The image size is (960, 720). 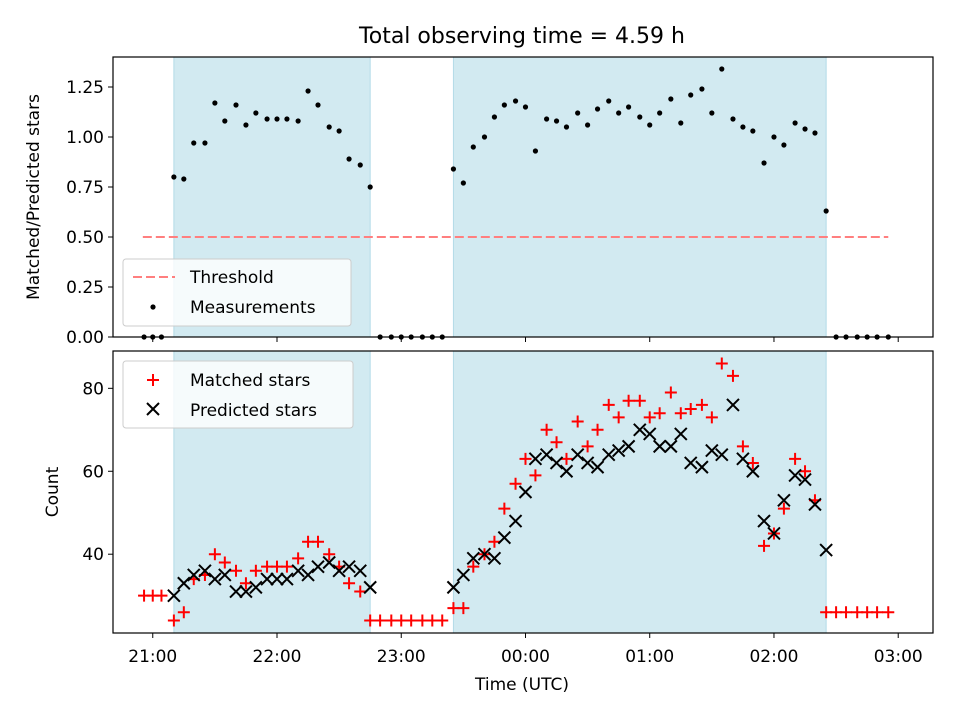 I want to click on x-axis-label: Time (UTC), so click(x=521, y=685).